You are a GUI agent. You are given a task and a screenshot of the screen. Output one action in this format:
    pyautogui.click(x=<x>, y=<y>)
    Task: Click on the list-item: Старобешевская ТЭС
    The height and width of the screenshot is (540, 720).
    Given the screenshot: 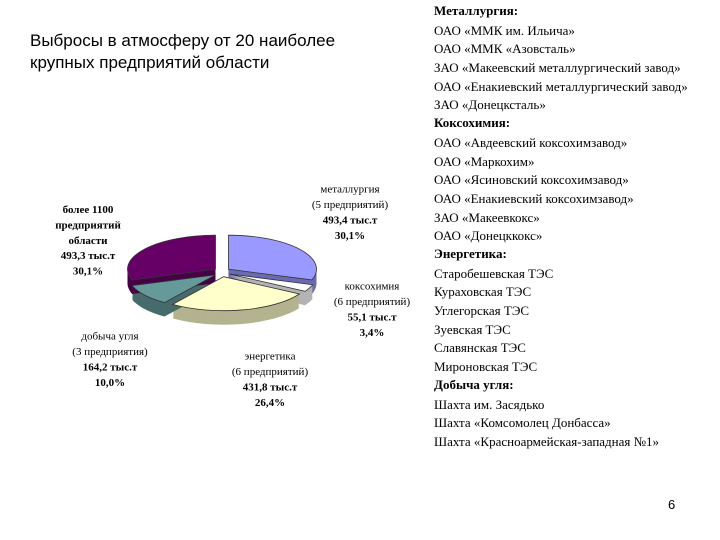 What is the action you would take?
    pyautogui.click(x=494, y=273)
    